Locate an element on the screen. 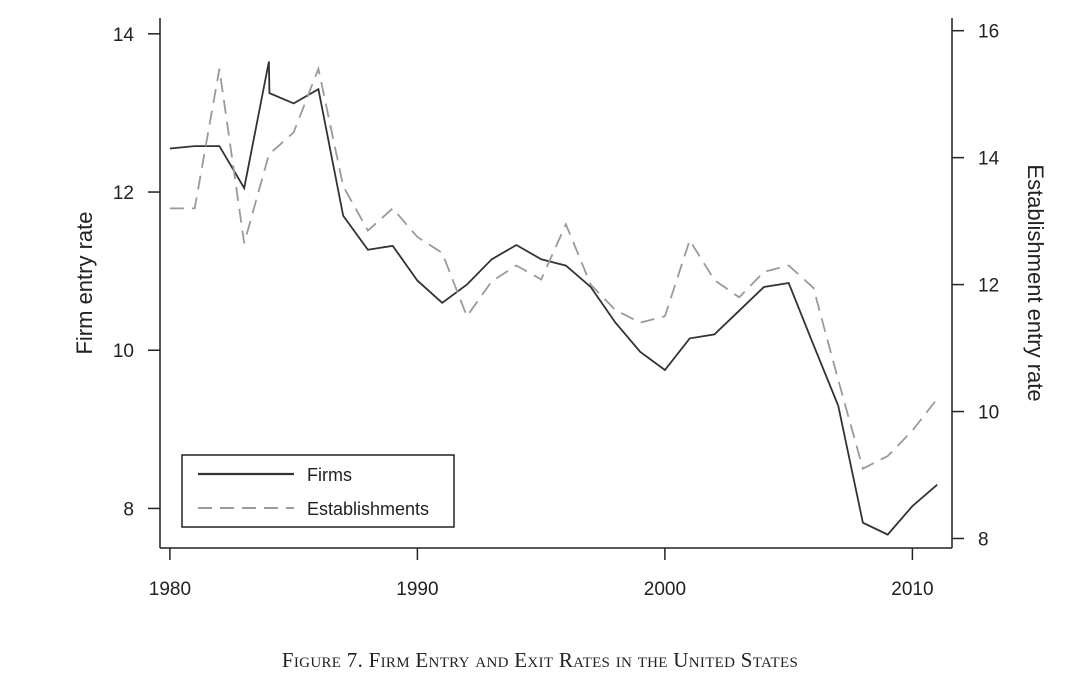 The width and height of the screenshot is (1080, 683). y-tick-label-right: 14 is located at coordinates (989, 159).